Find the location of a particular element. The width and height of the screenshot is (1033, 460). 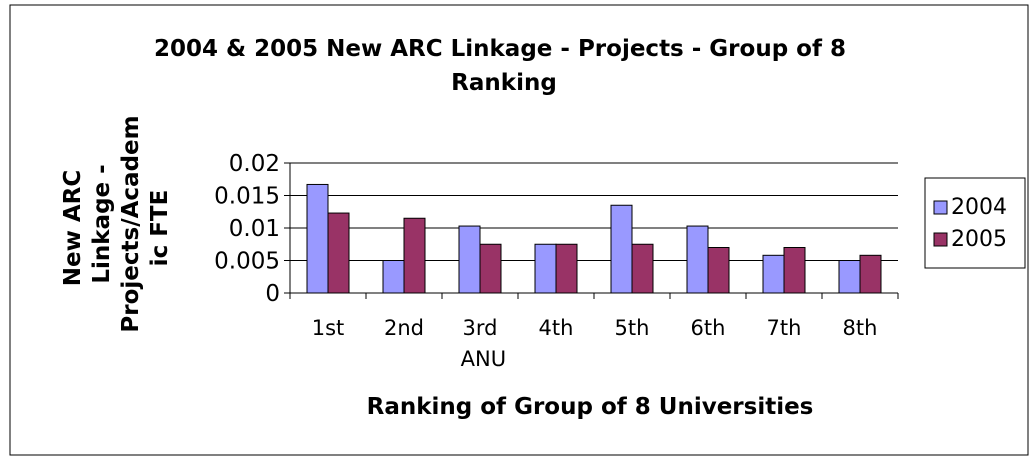

x-tick-label: 4th is located at coordinates (556, 328).